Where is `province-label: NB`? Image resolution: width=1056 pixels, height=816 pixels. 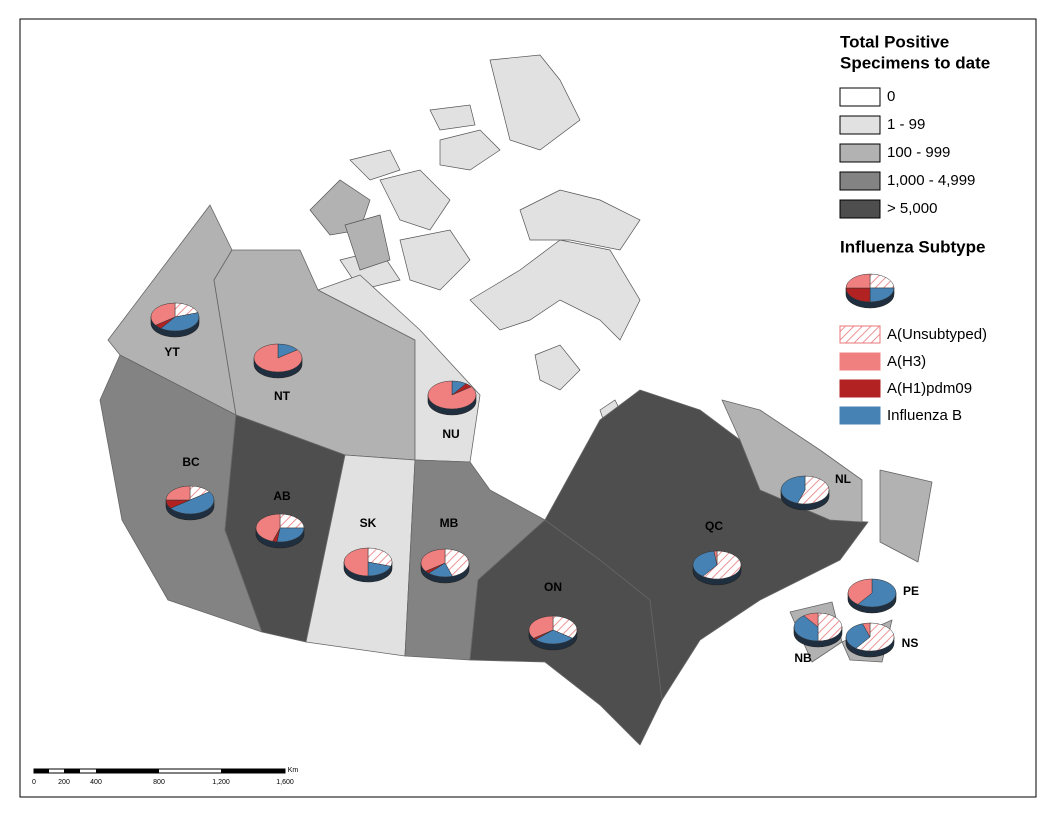 province-label: NB is located at coordinates (803, 658).